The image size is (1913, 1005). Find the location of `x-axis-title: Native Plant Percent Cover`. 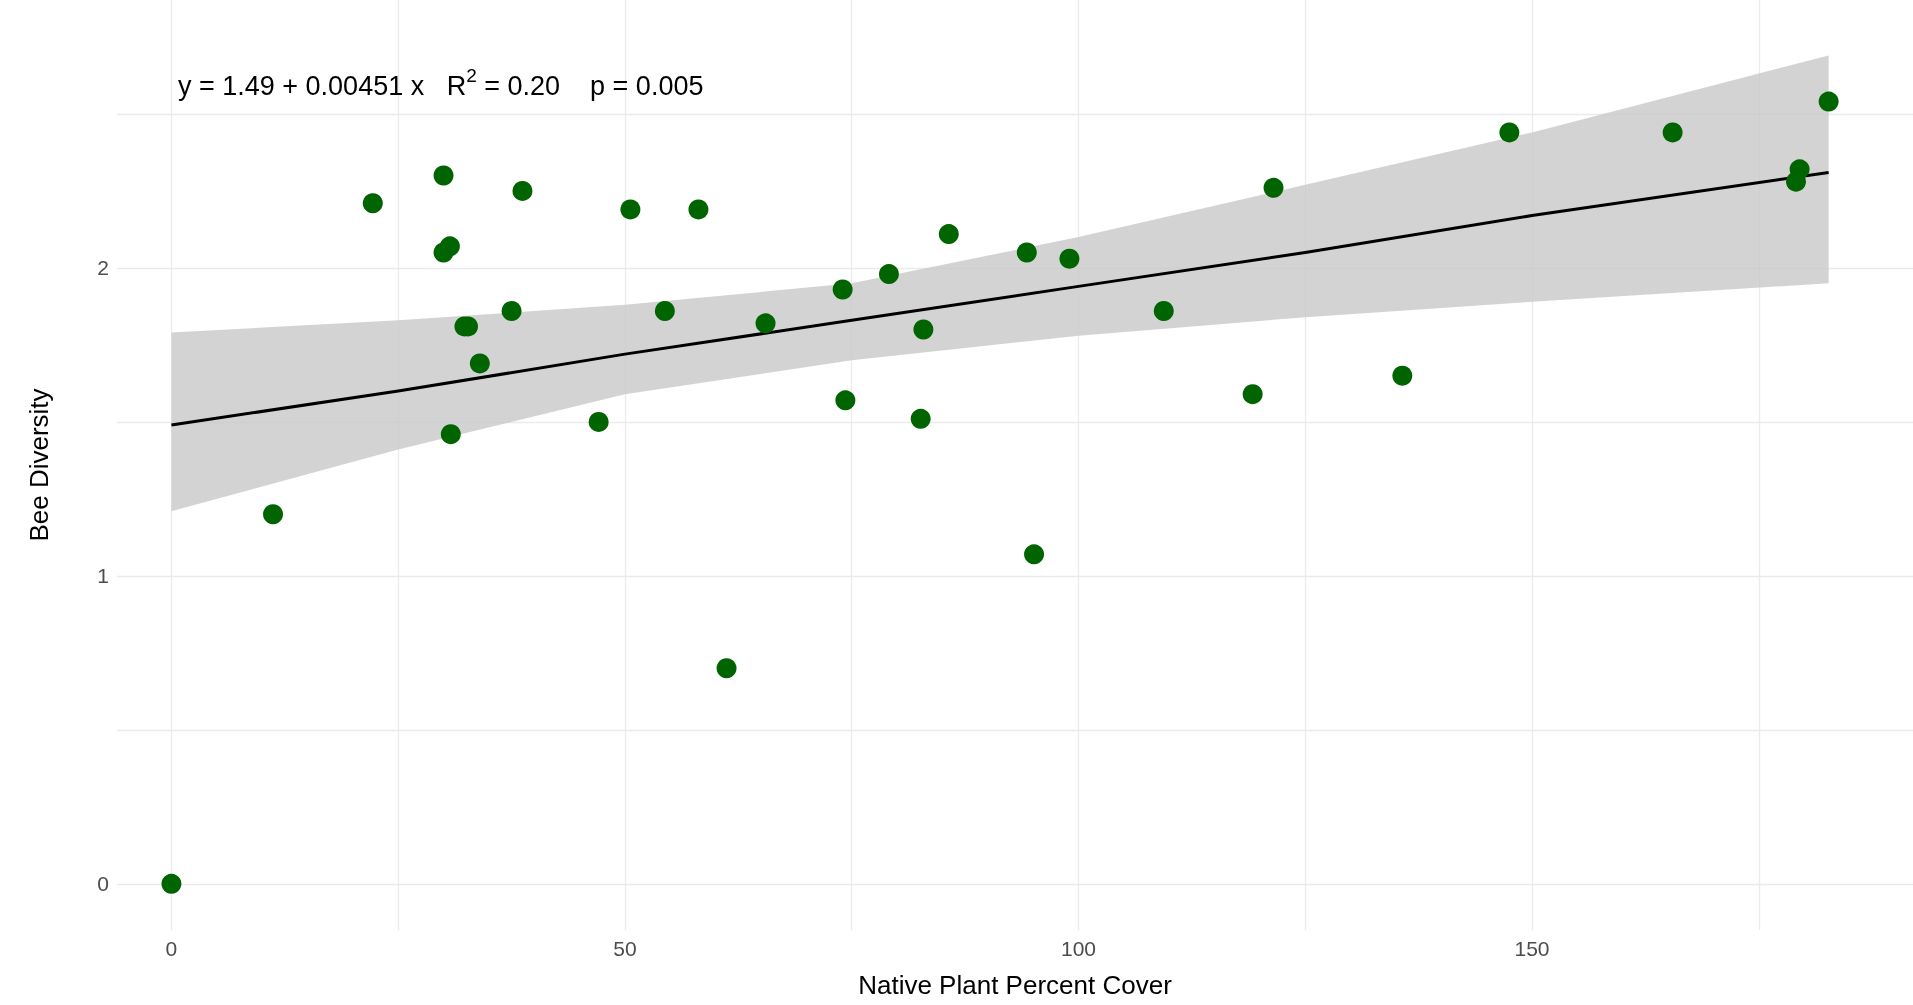

x-axis-title: Native Plant Percent Cover is located at coordinates (1015, 985).